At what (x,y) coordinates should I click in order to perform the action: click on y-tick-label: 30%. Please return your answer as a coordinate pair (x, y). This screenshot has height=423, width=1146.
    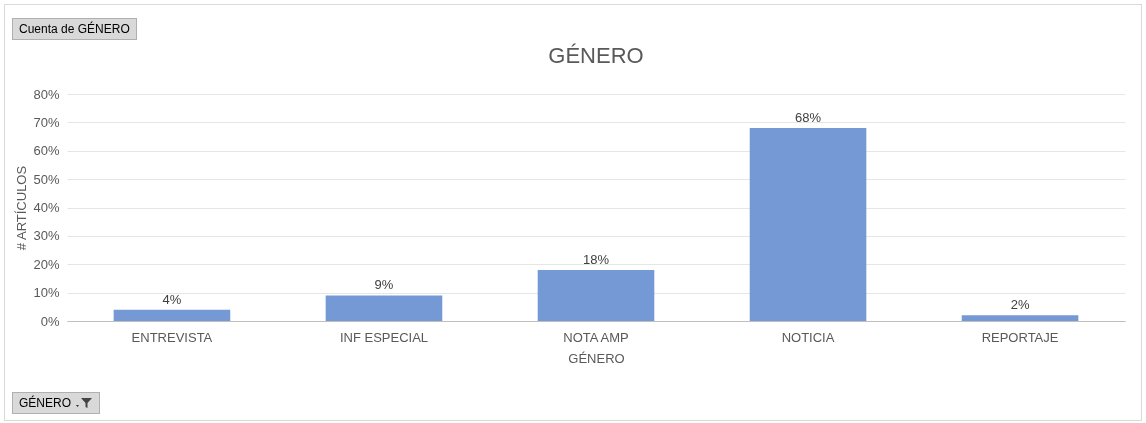
    Looking at the image, I should click on (46, 236).